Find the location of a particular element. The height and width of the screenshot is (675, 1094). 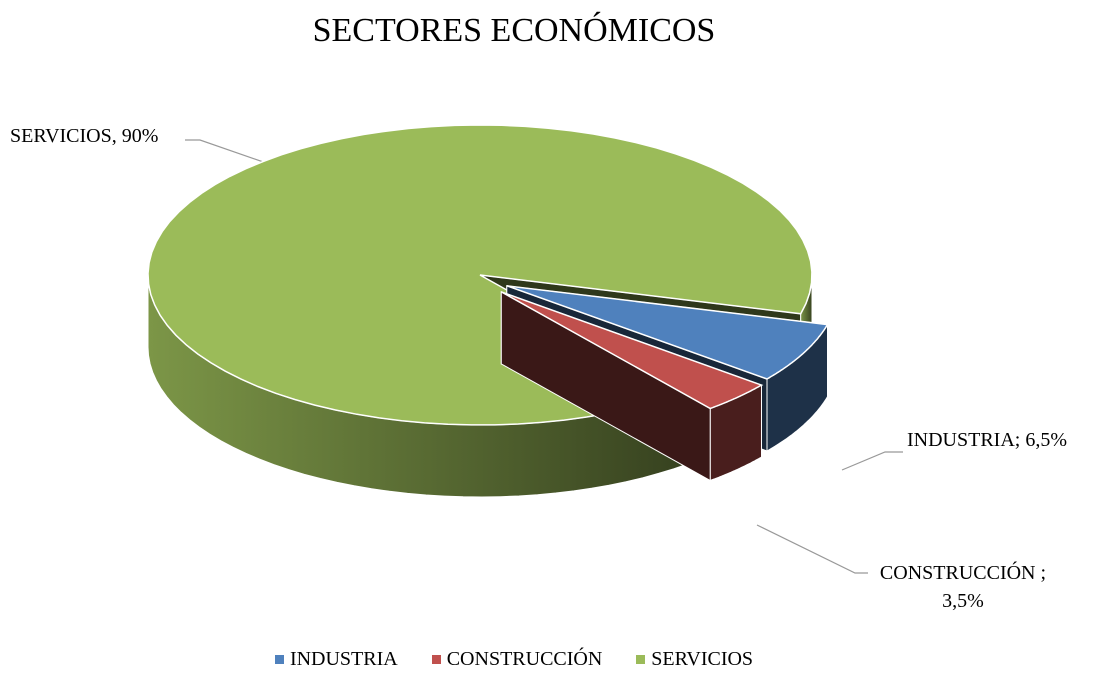

data-label: CONSTRUCCIÓN ; 3,5% is located at coordinates (963, 587).